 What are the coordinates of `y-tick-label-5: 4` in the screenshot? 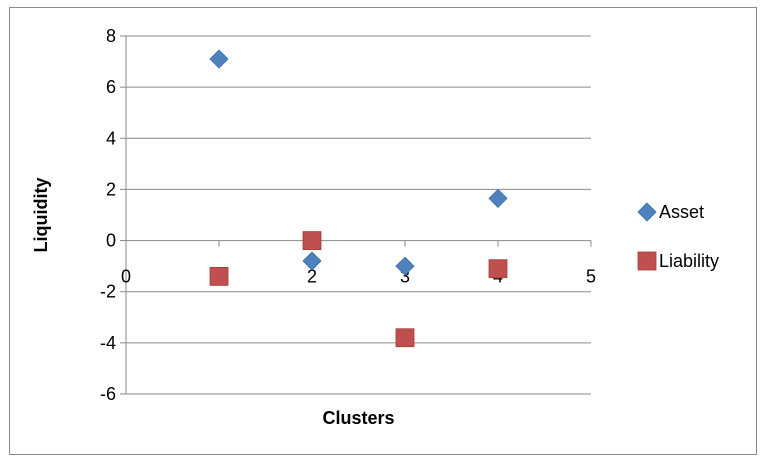 It's located at (111, 138).